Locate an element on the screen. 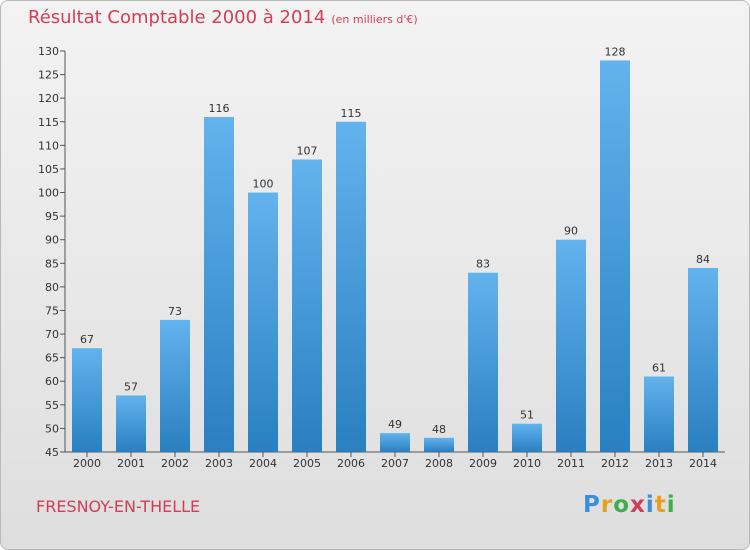 Image resolution: width=750 pixels, height=550 pixels. x-tick-label: 2012 is located at coordinates (615, 463).